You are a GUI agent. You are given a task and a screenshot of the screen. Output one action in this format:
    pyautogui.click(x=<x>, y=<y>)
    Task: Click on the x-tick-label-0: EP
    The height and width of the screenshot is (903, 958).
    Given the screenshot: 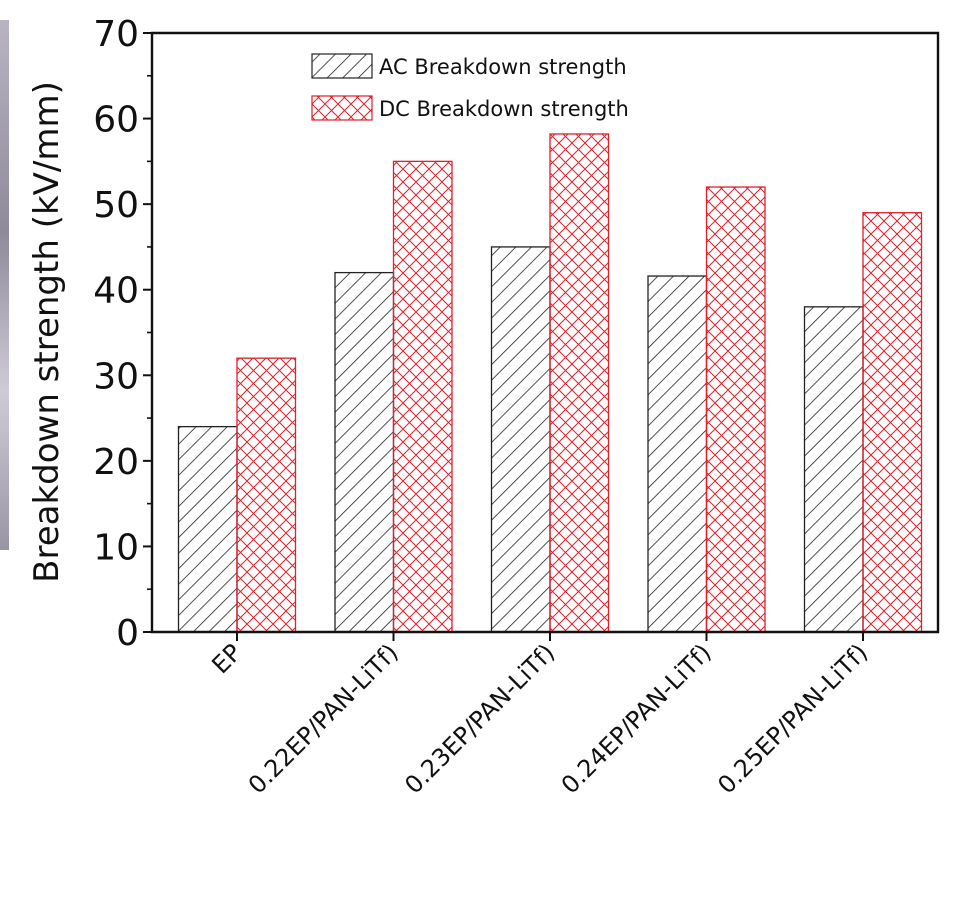 What is the action you would take?
    pyautogui.click(x=226, y=658)
    